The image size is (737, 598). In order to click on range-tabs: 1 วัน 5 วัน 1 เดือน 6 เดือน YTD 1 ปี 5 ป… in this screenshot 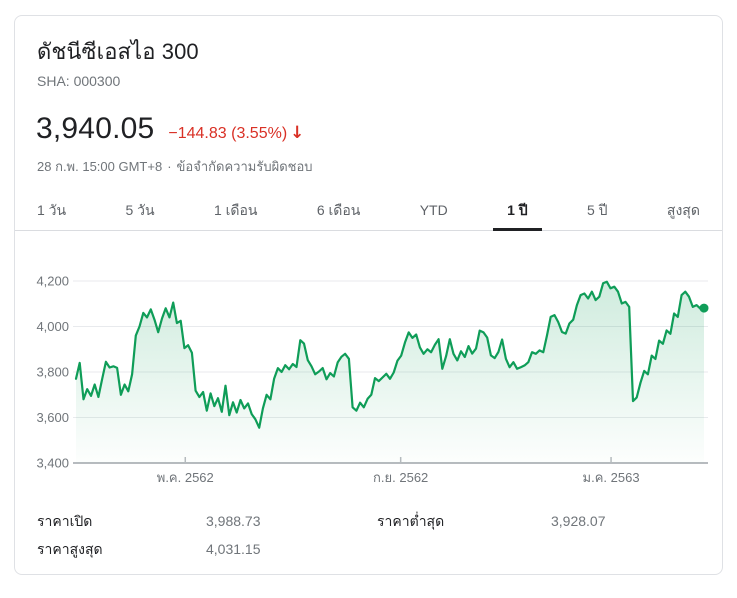, I will do `click(368, 212)`.